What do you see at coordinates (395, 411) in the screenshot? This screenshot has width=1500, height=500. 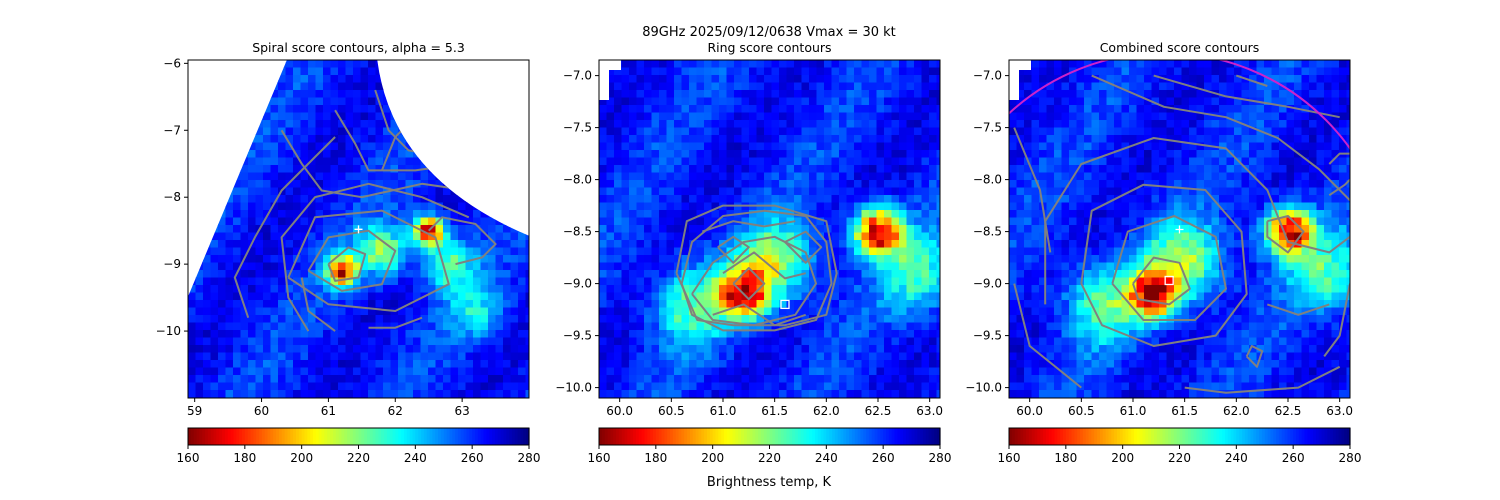 I see `x-tick-label: 62` at bounding box center [395, 411].